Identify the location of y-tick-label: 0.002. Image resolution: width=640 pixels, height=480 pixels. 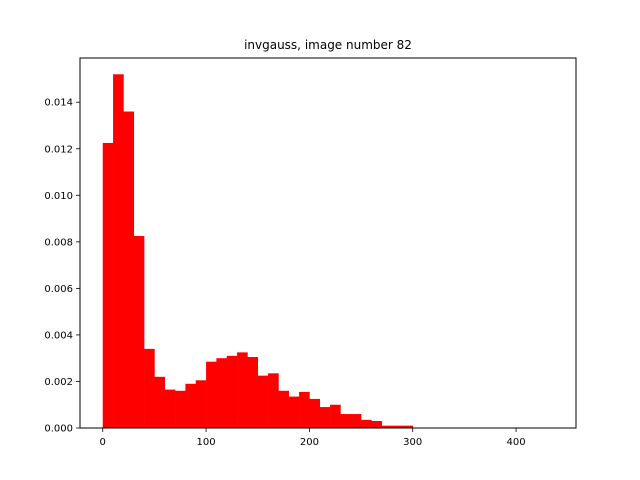
(58, 382).